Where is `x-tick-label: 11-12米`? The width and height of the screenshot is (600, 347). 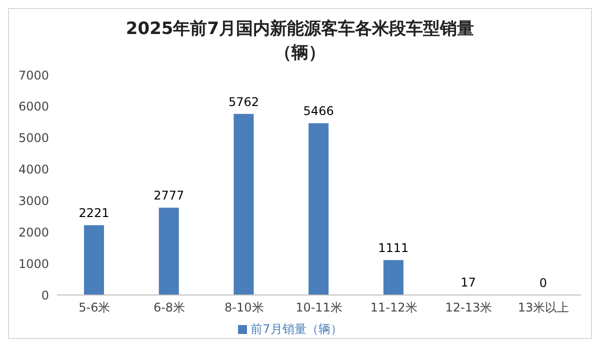 x-tick-label: 11-12米 is located at coordinates (394, 307).